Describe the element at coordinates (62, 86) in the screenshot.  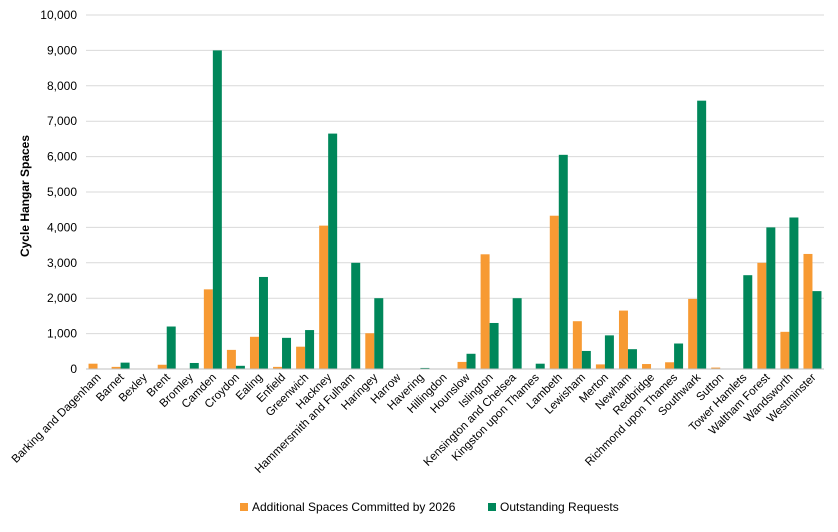
I see `y-tick-label: 8,000` at that location.